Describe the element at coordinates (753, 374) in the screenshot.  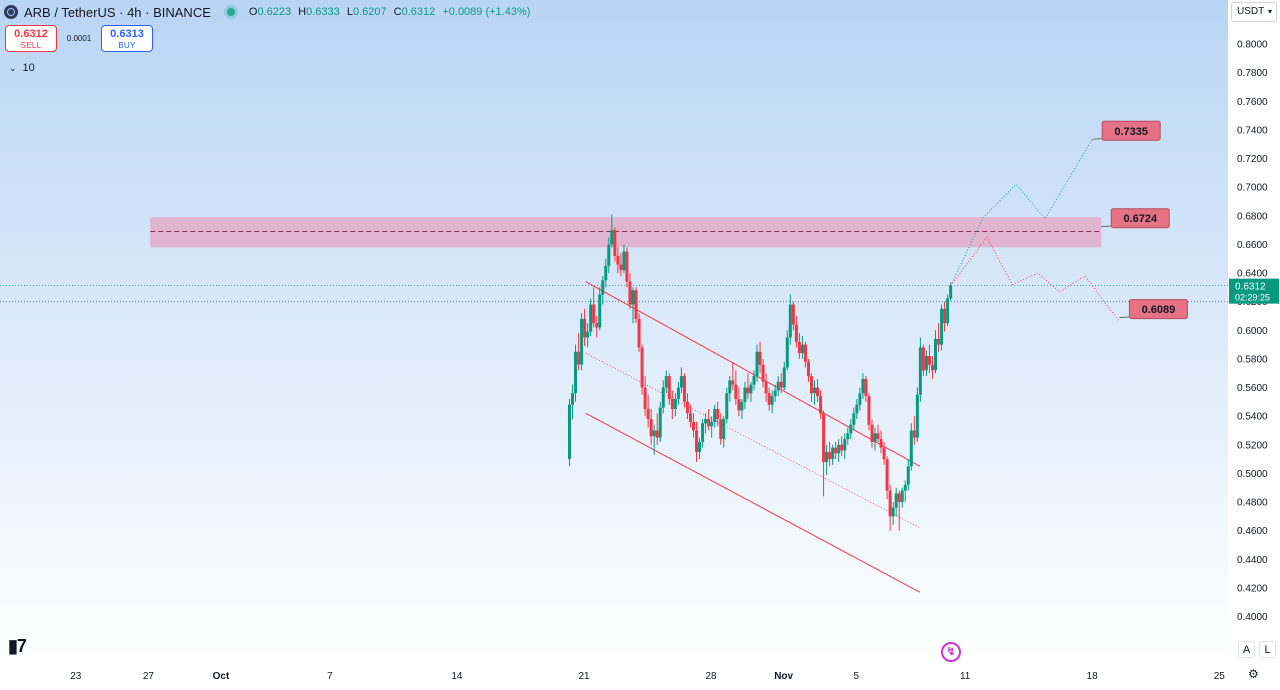
I see `channel-upper-line` at that location.